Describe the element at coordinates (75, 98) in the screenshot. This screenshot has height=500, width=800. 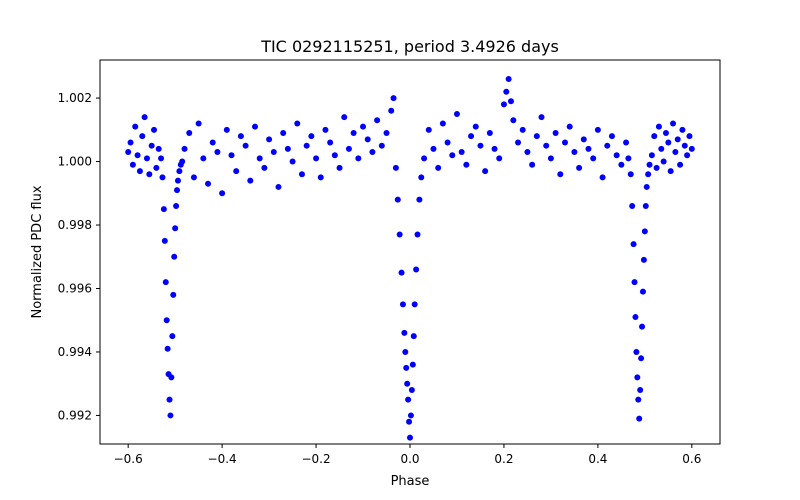
I see `y-tick-label: 1.002` at that location.